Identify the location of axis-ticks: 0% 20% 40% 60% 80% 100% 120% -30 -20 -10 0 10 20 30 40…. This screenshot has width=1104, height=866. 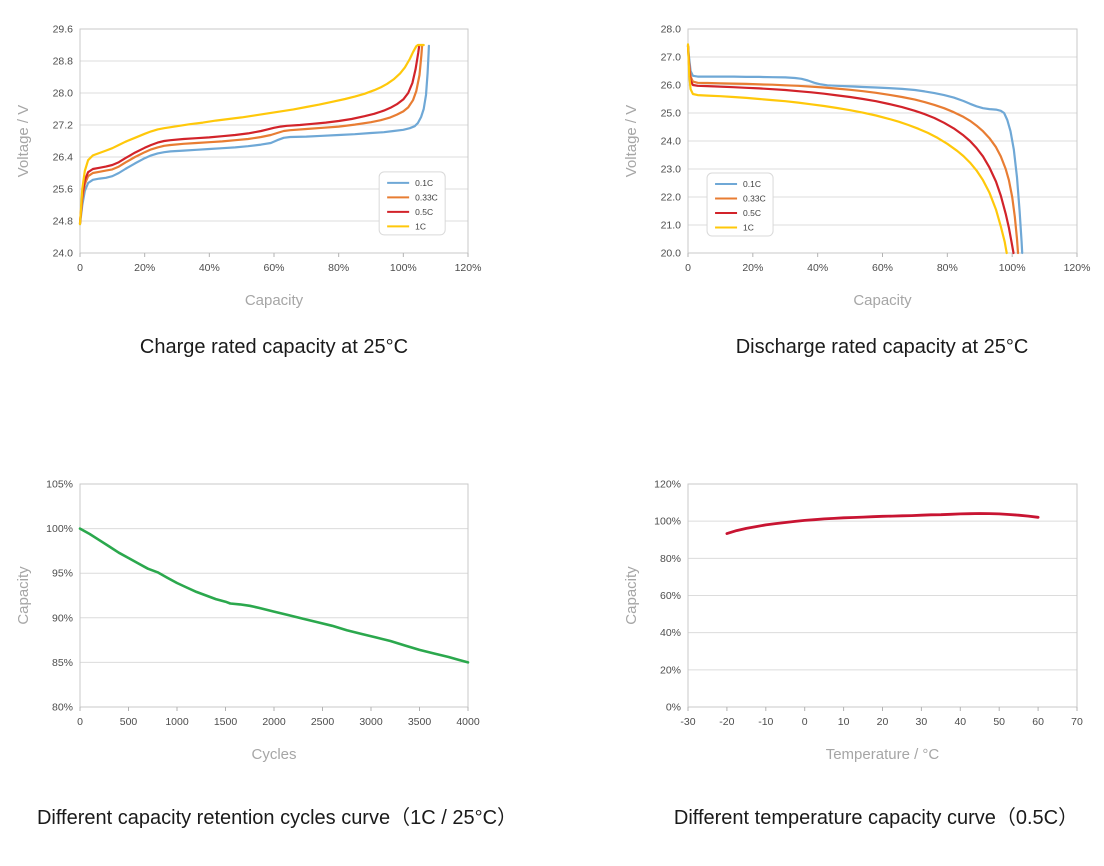
(868, 604).